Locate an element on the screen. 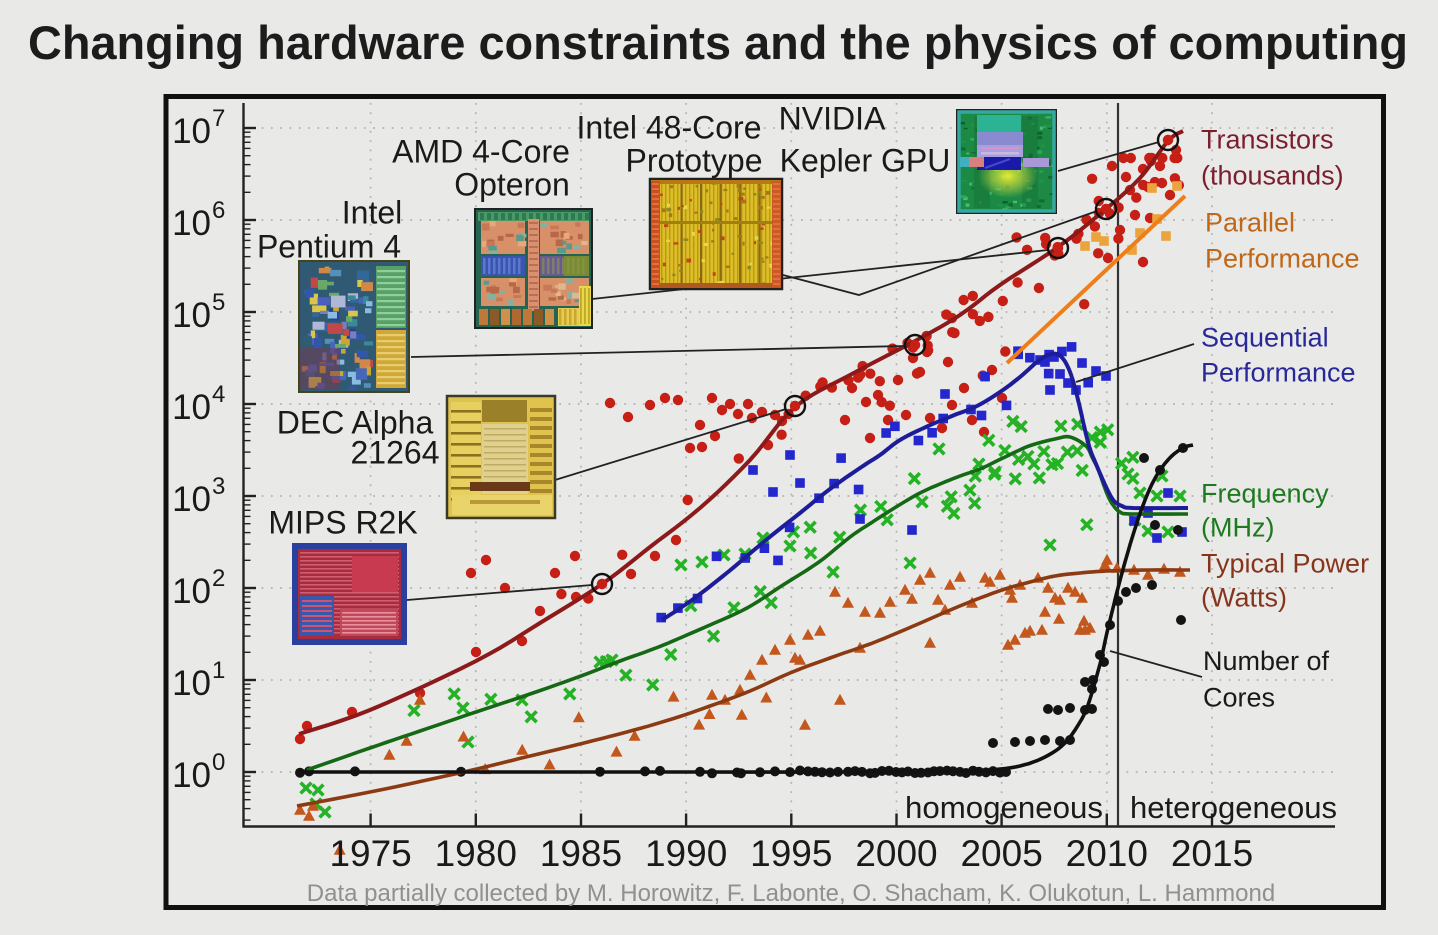 This screenshot has width=1438, height=935. svg-text: MIPS R2K is located at coordinates (342, 523).